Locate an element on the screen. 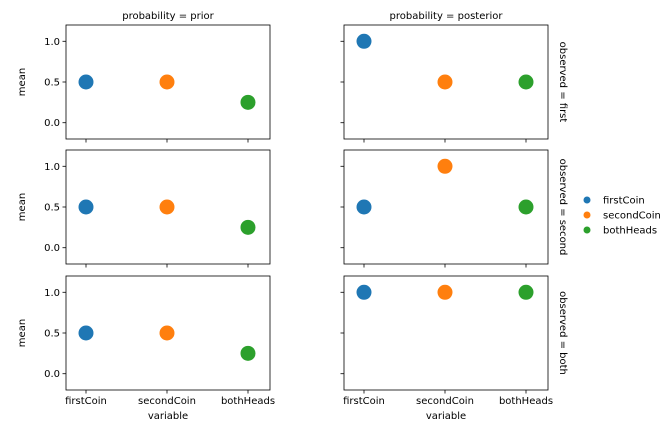 This screenshot has height=432, width=669. point-firstCoin-second-prior is located at coordinates (86, 207).